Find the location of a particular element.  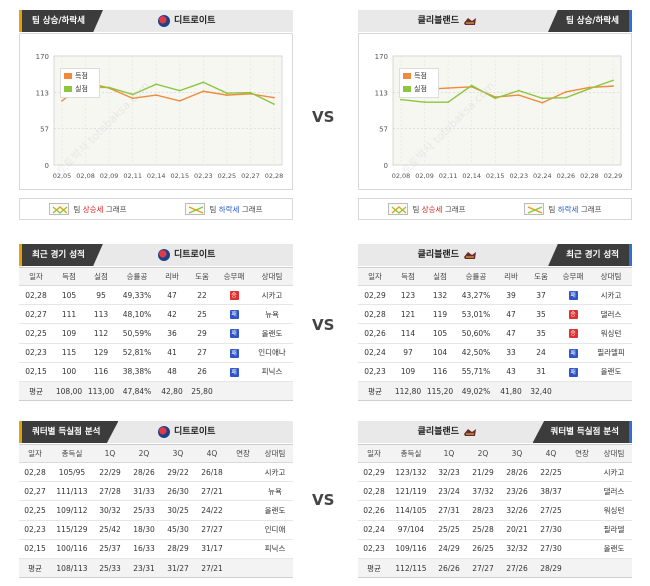

column-header: 승률공 is located at coordinates (137, 276).